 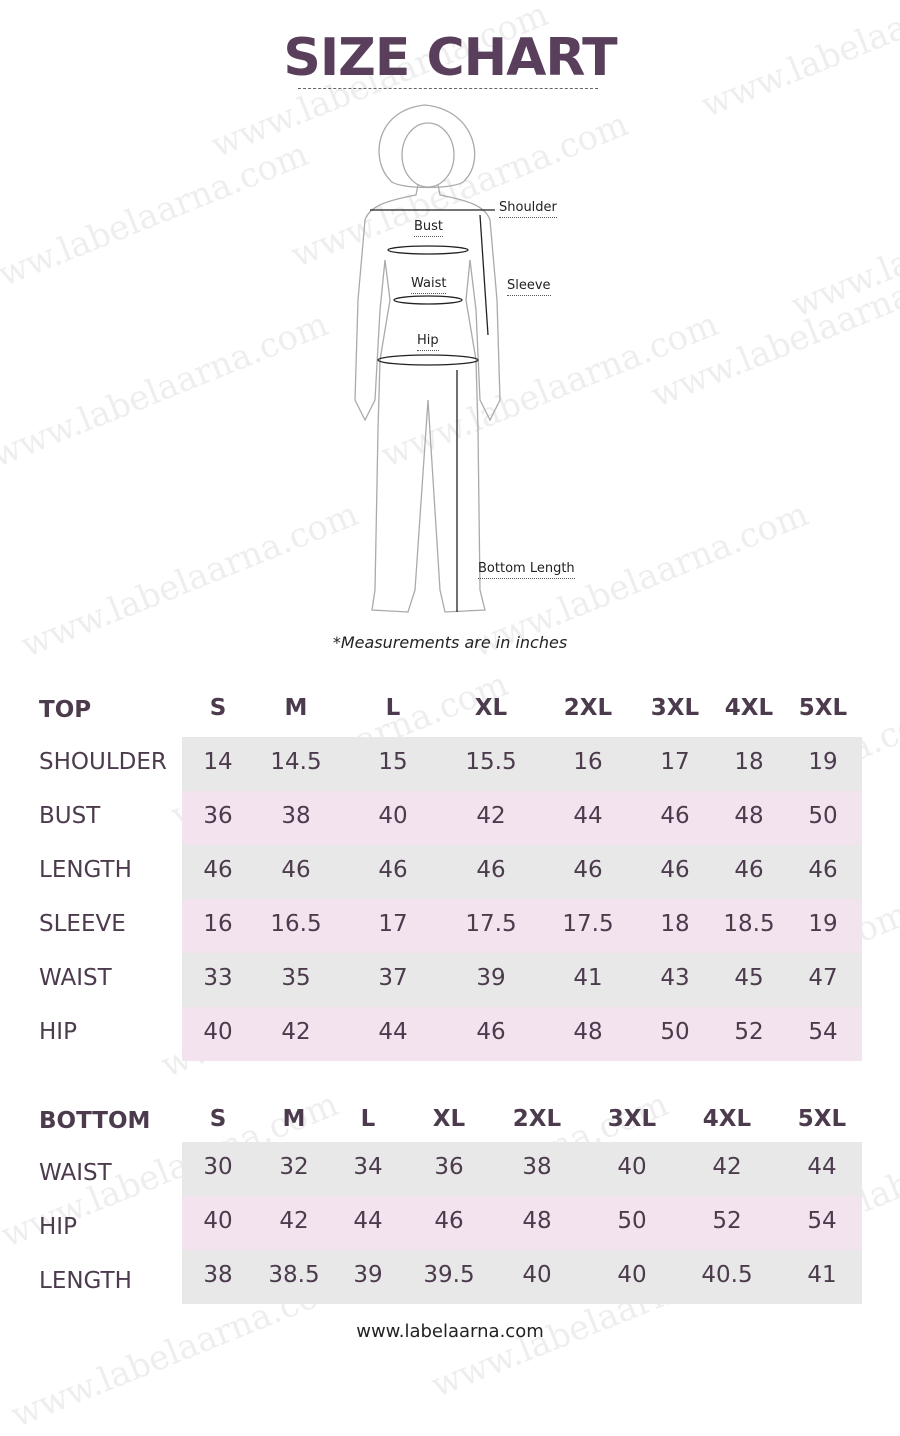 What do you see at coordinates (294, 1275) in the screenshot?
I see `table-cell: 38.5` at bounding box center [294, 1275].